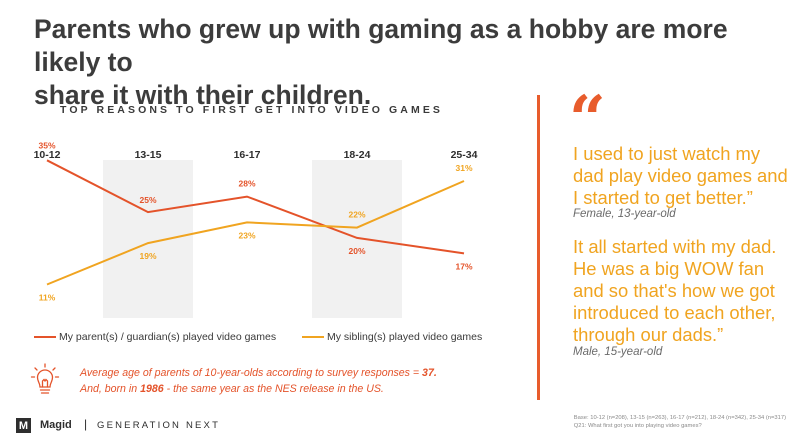 The width and height of the screenshot is (800, 443). Describe the element at coordinates (147, 256) in the screenshot. I see `data-label-siblings-13-15: 19%` at that location.